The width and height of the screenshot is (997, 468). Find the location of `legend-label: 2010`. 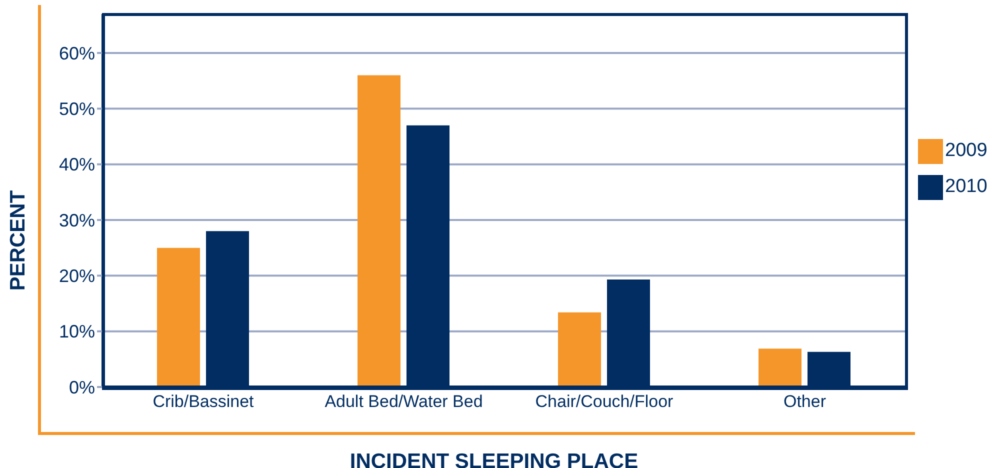

legend-label: 2010 is located at coordinates (966, 187).